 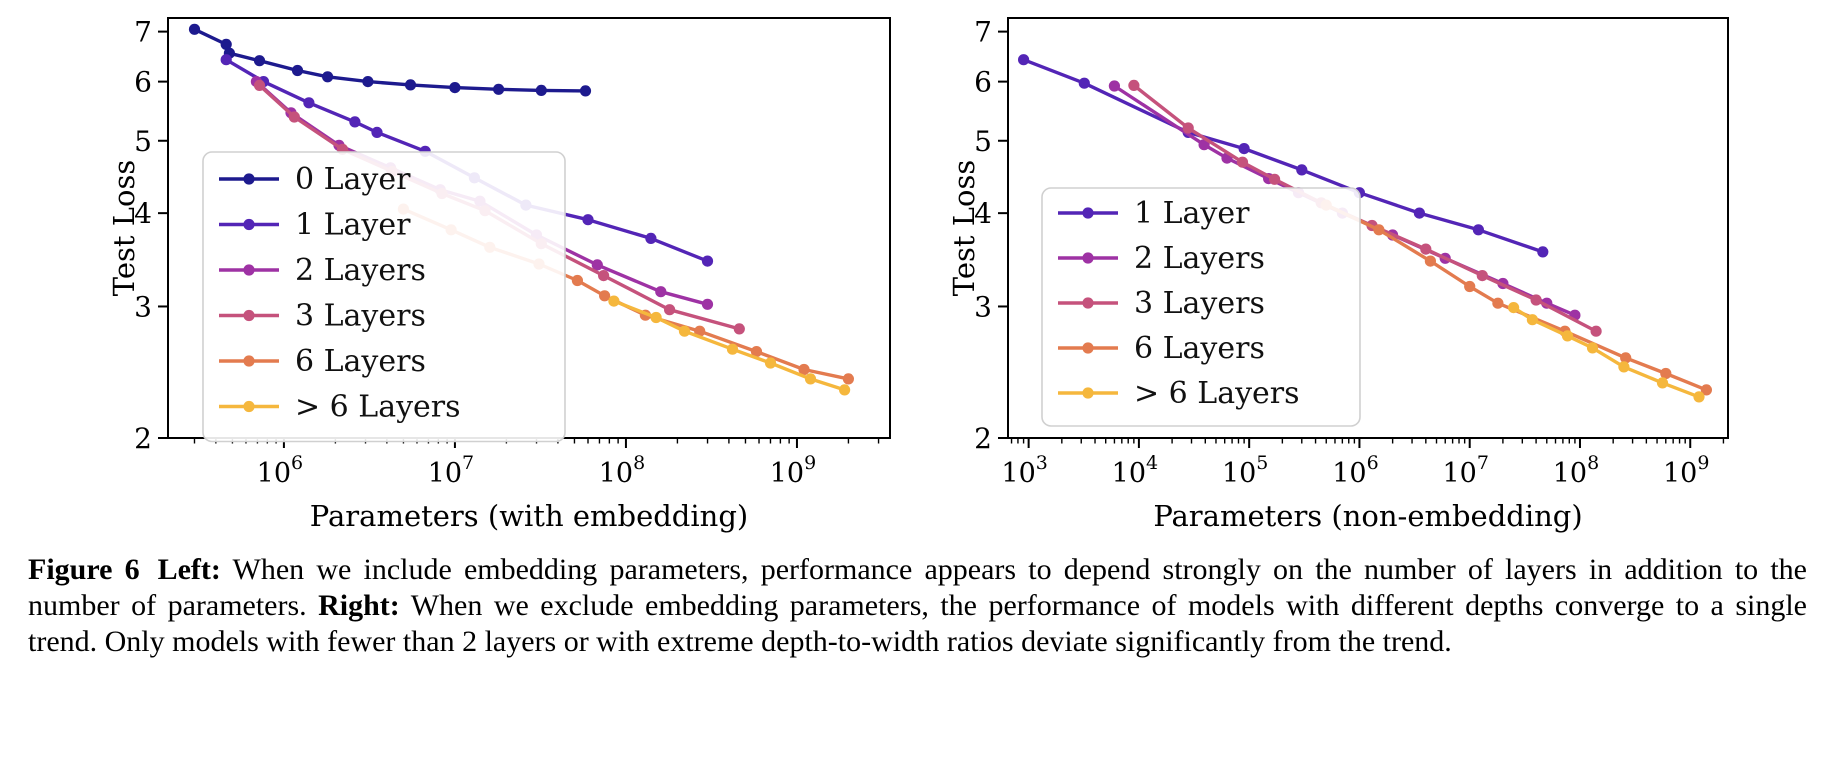 What do you see at coordinates (1042, 463) in the screenshot?
I see `x-tick-exponent: 3` at bounding box center [1042, 463].